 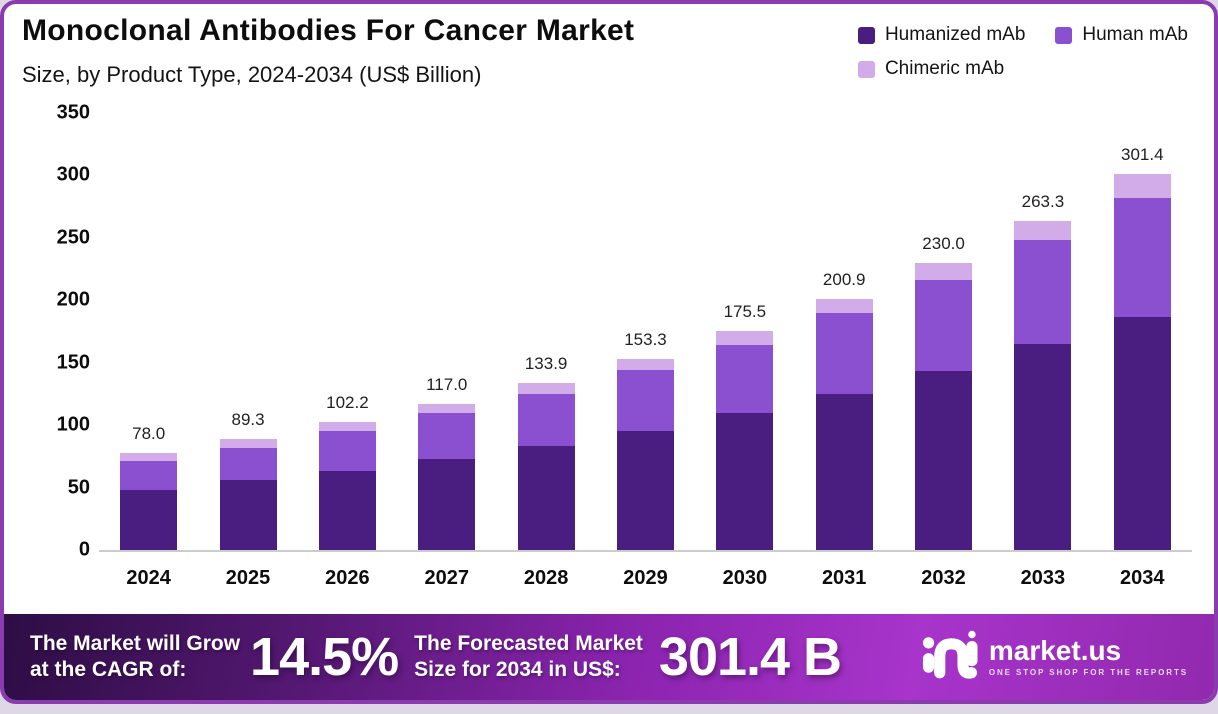 I want to click on cagr-label: The Market will Grow at the CAGR of:, so click(x=135, y=656).